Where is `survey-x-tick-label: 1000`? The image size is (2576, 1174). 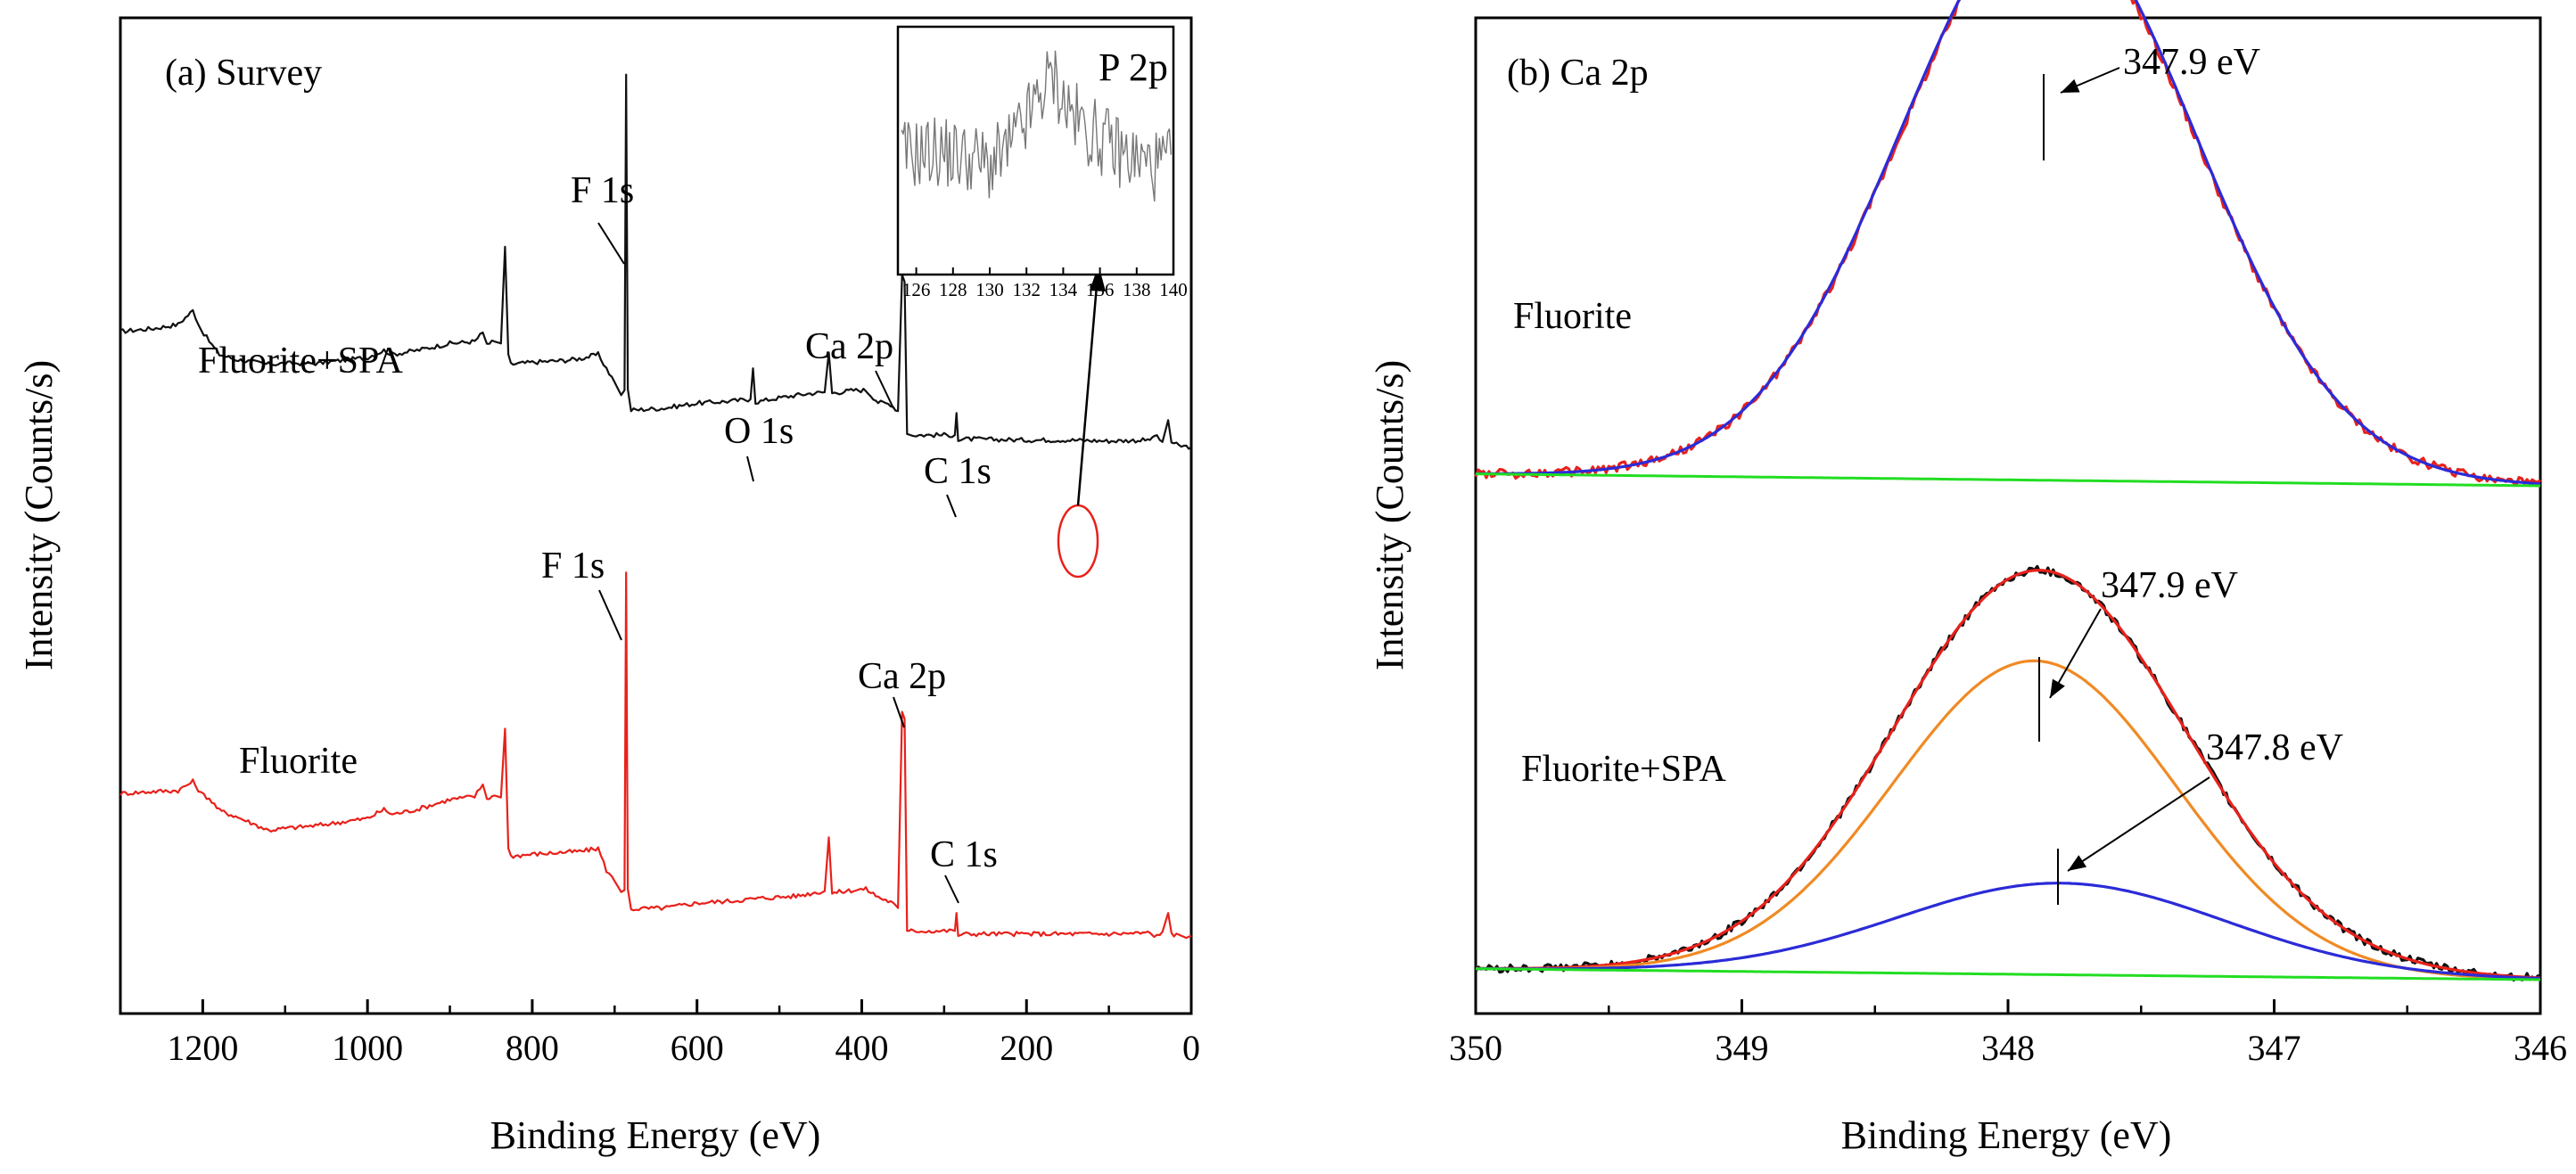 survey-x-tick-label: 1000 is located at coordinates (367, 1048).